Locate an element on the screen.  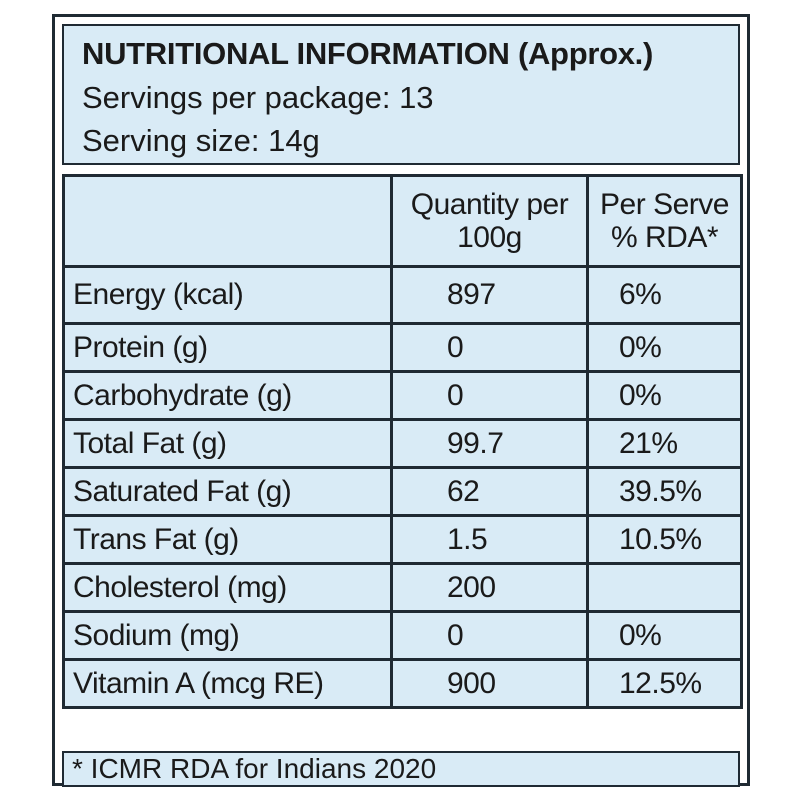
table-row: Vitamin A (mcg RE) 900 12.5% is located at coordinates (402, 683).